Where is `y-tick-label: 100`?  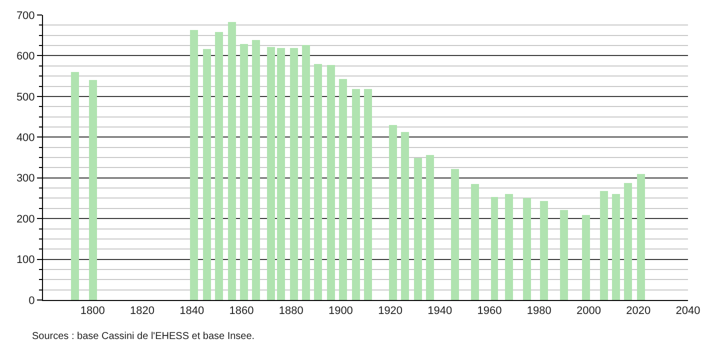 y-tick-label: 100 is located at coordinates (25, 260).